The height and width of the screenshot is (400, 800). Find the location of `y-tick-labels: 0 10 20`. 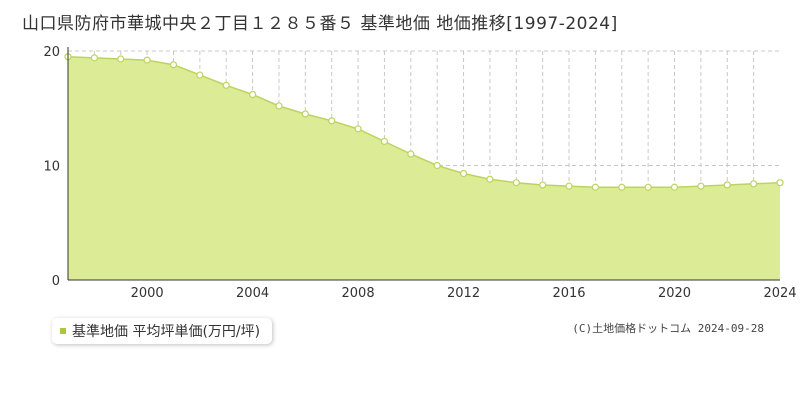

y-tick-labels: 0 10 20 is located at coordinates (51, 167).